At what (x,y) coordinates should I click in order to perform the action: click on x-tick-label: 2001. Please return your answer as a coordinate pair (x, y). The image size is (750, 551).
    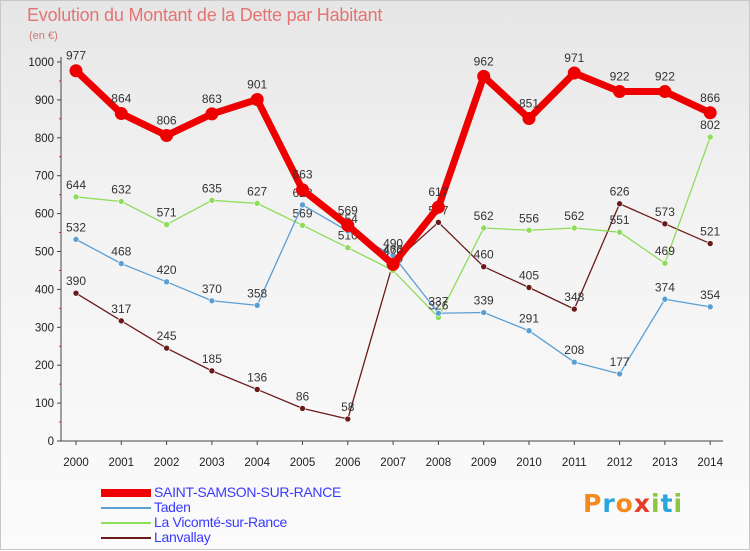
    Looking at the image, I should click on (122, 463).